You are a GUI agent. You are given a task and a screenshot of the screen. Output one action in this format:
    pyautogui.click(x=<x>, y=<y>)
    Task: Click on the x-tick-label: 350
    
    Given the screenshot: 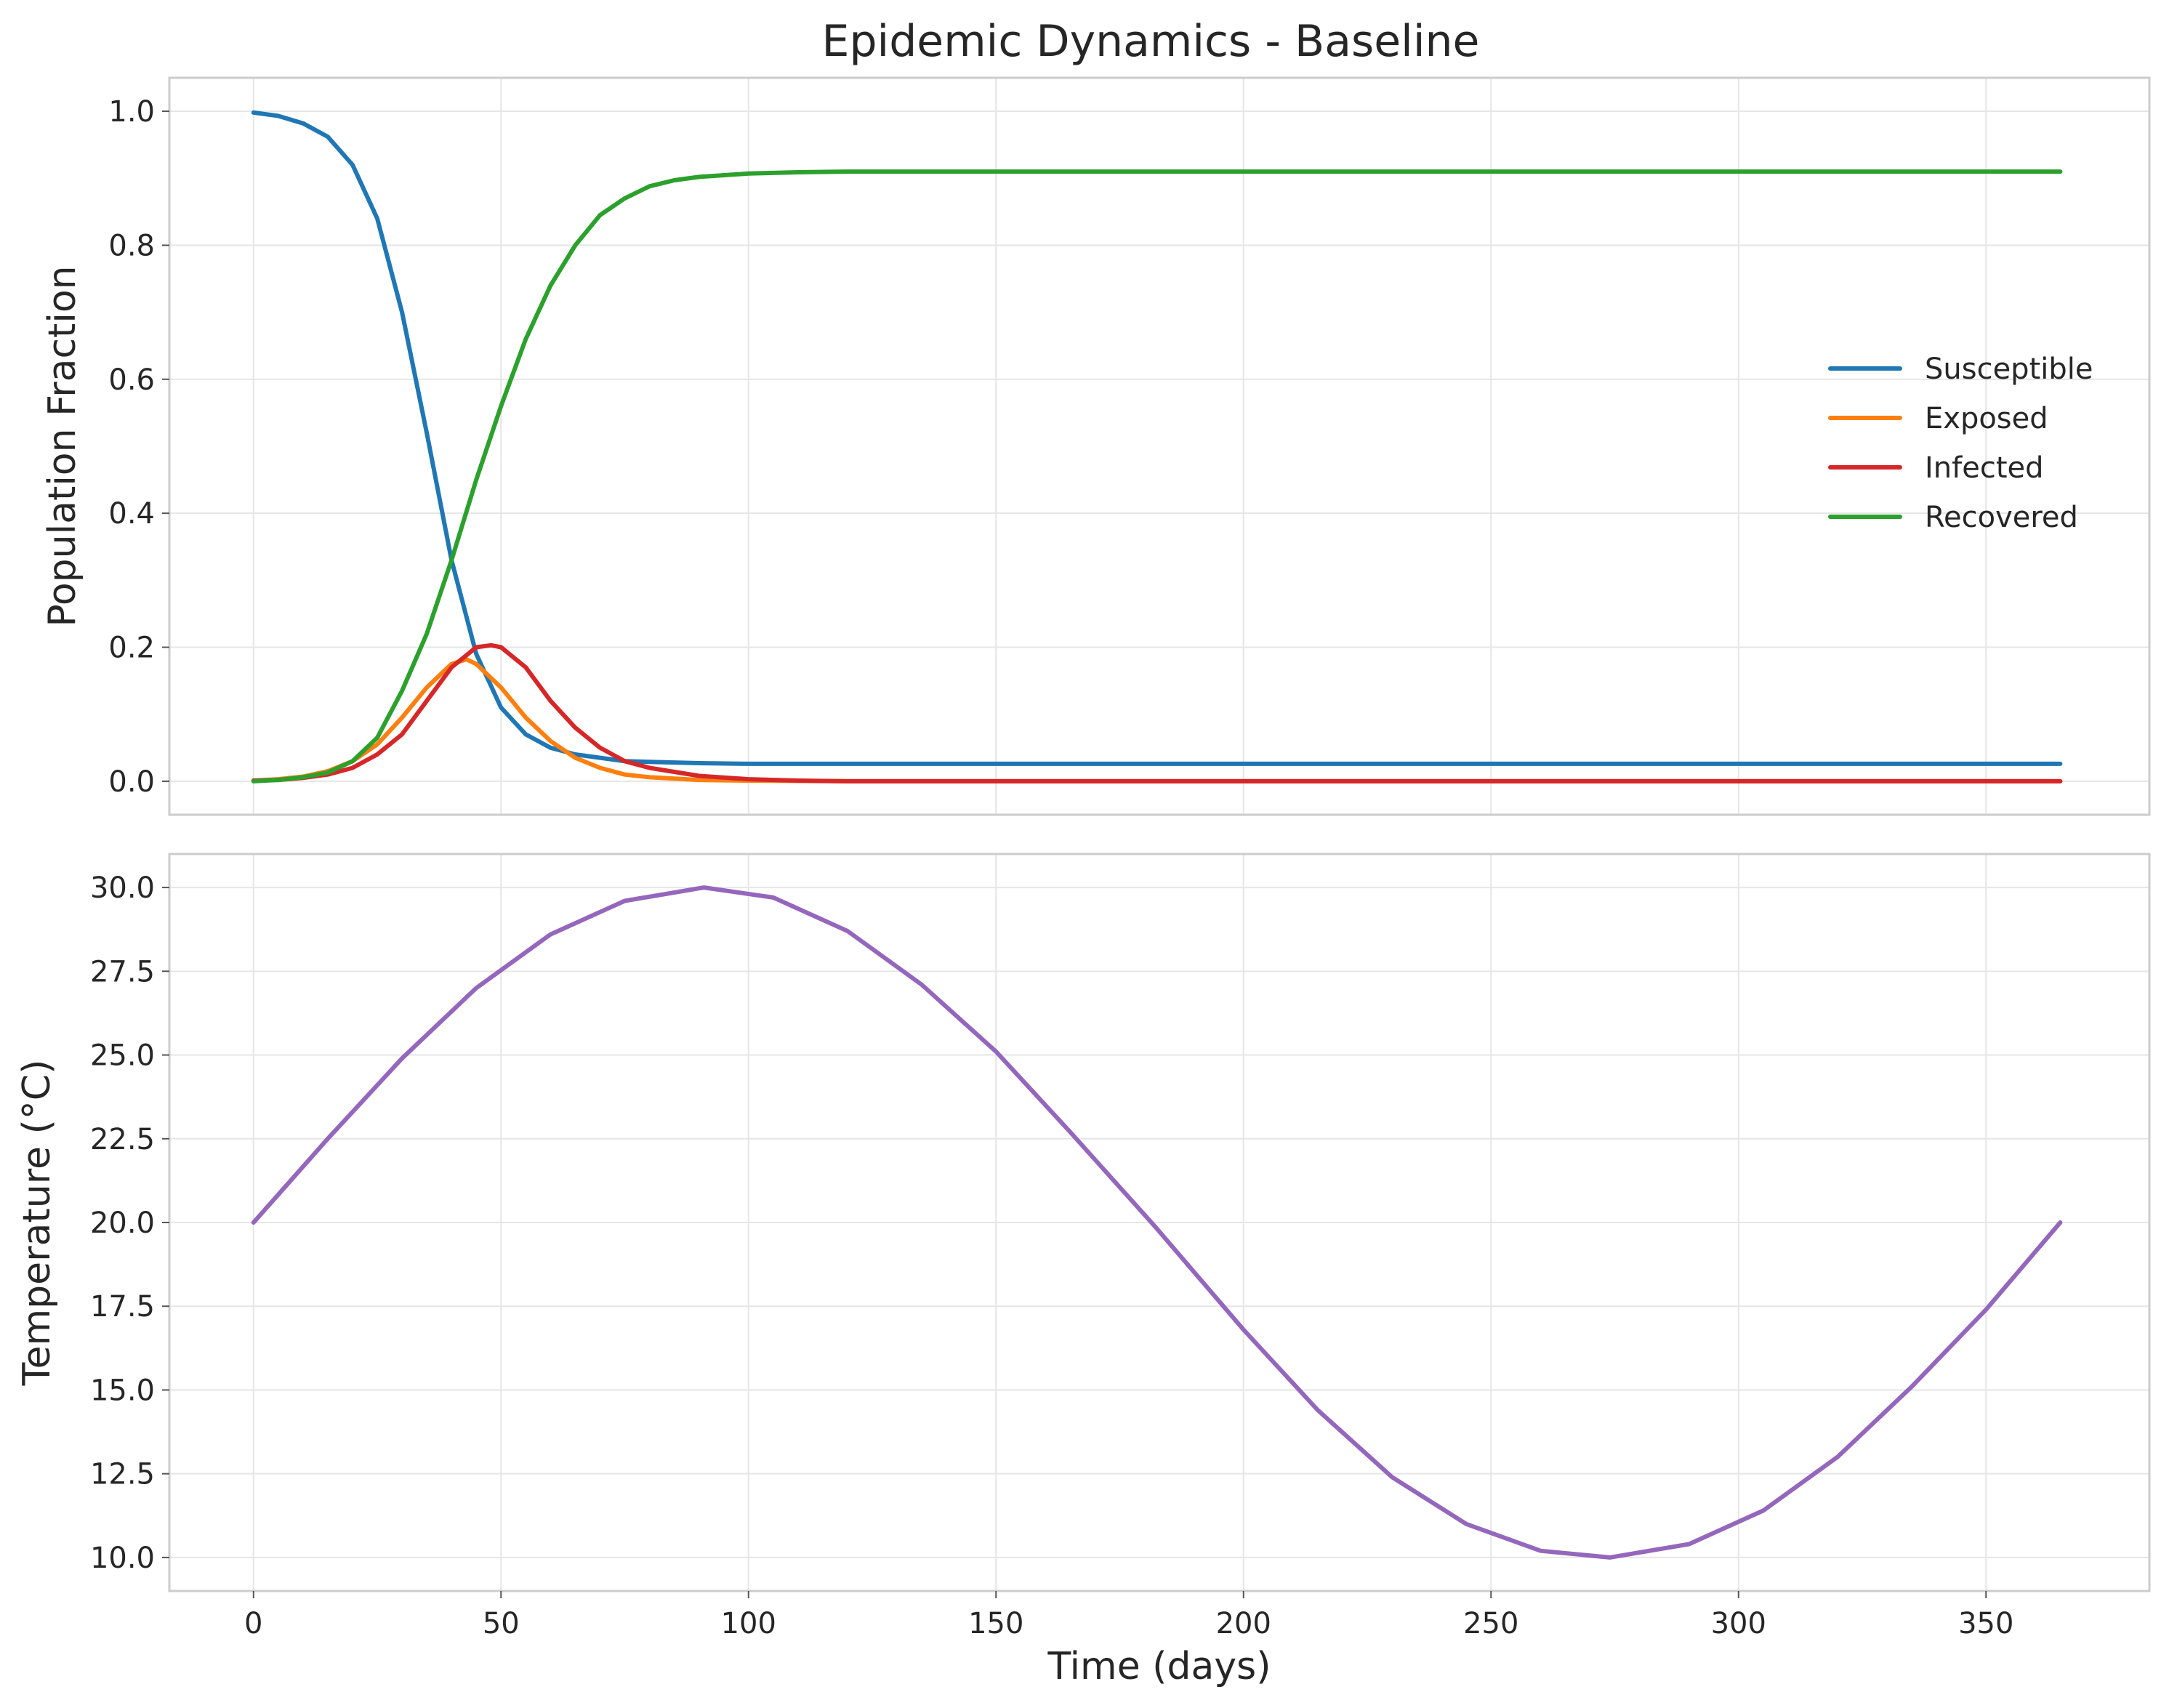 What is the action you would take?
    pyautogui.click(x=1985, y=1623)
    